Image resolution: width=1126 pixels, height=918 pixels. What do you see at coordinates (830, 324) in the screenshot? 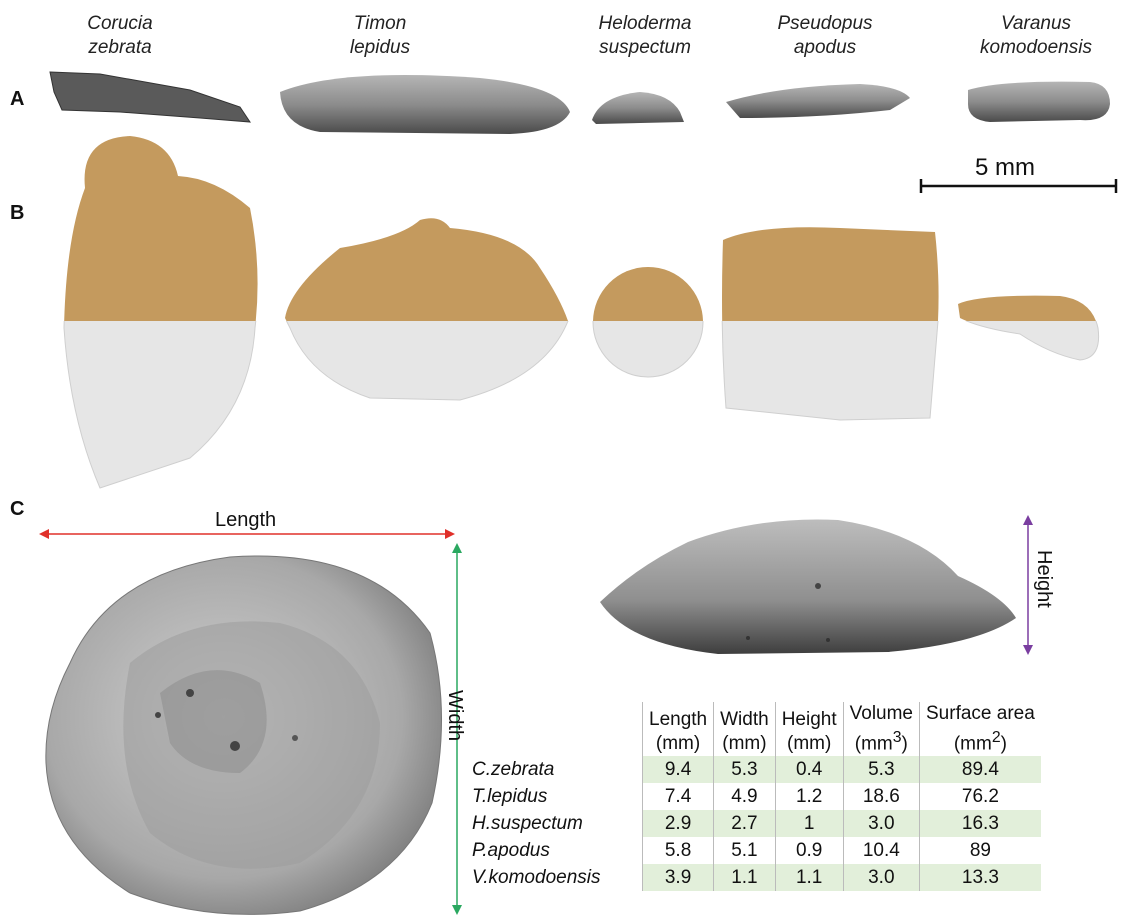
I see `pseudopus-split-view` at bounding box center [830, 324].